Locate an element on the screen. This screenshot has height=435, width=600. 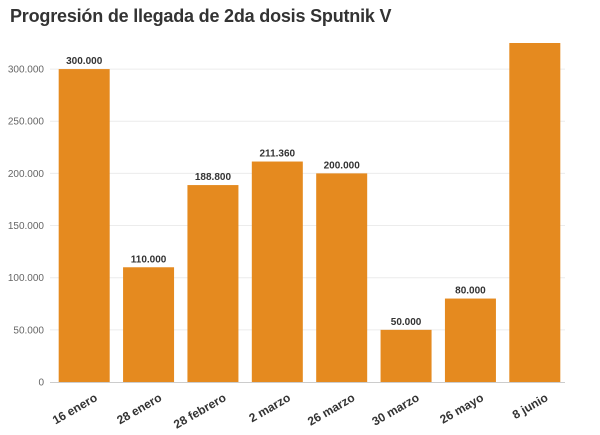
y-tick-label: 0 is located at coordinates (41, 383).